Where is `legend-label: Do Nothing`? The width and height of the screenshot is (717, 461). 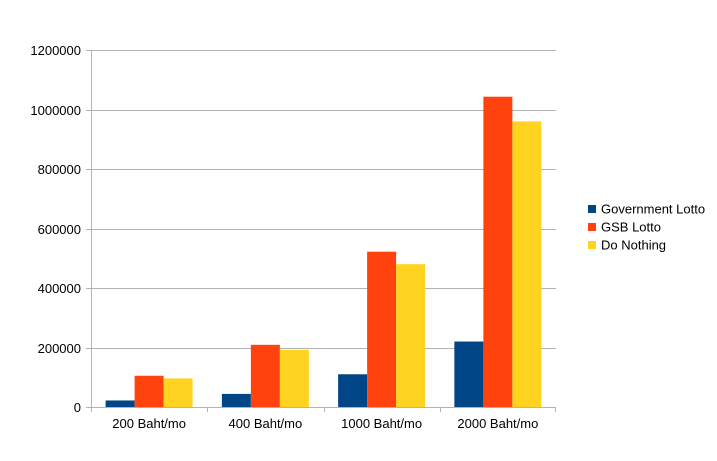 legend-label: Do Nothing is located at coordinates (633, 245).